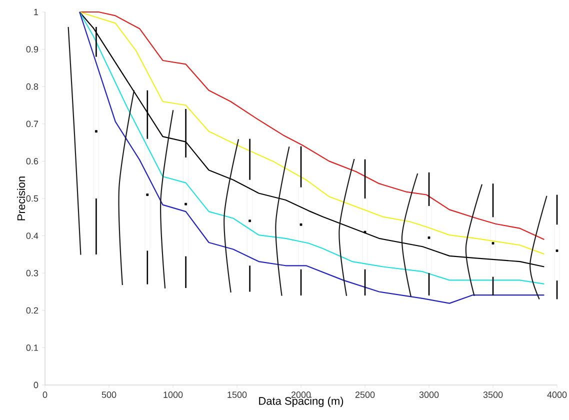 The height and width of the screenshot is (420, 569). What do you see at coordinates (32, 49) in the screenshot?
I see `y-tick-label: 0.9` at bounding box center [32, 49].